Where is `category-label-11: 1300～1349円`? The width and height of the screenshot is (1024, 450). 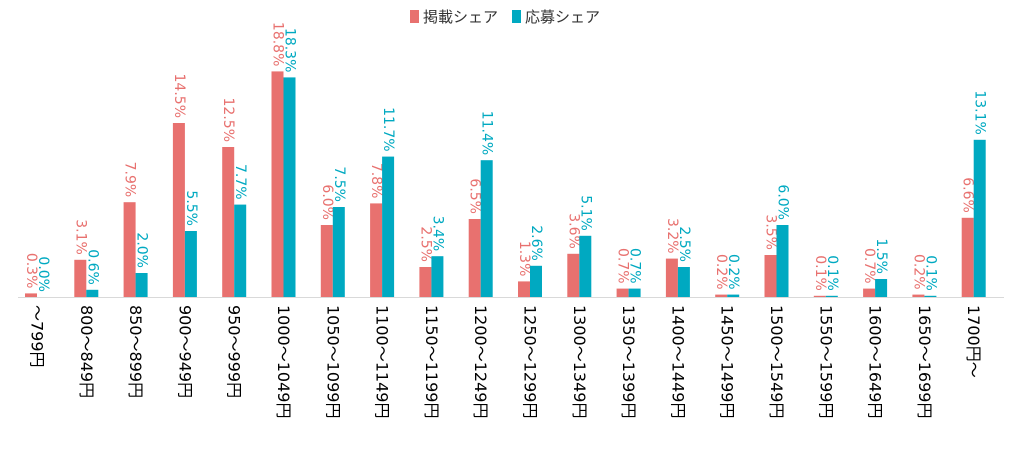
category-label-11: 1300～1349円 is located at coordinates (579, 361).